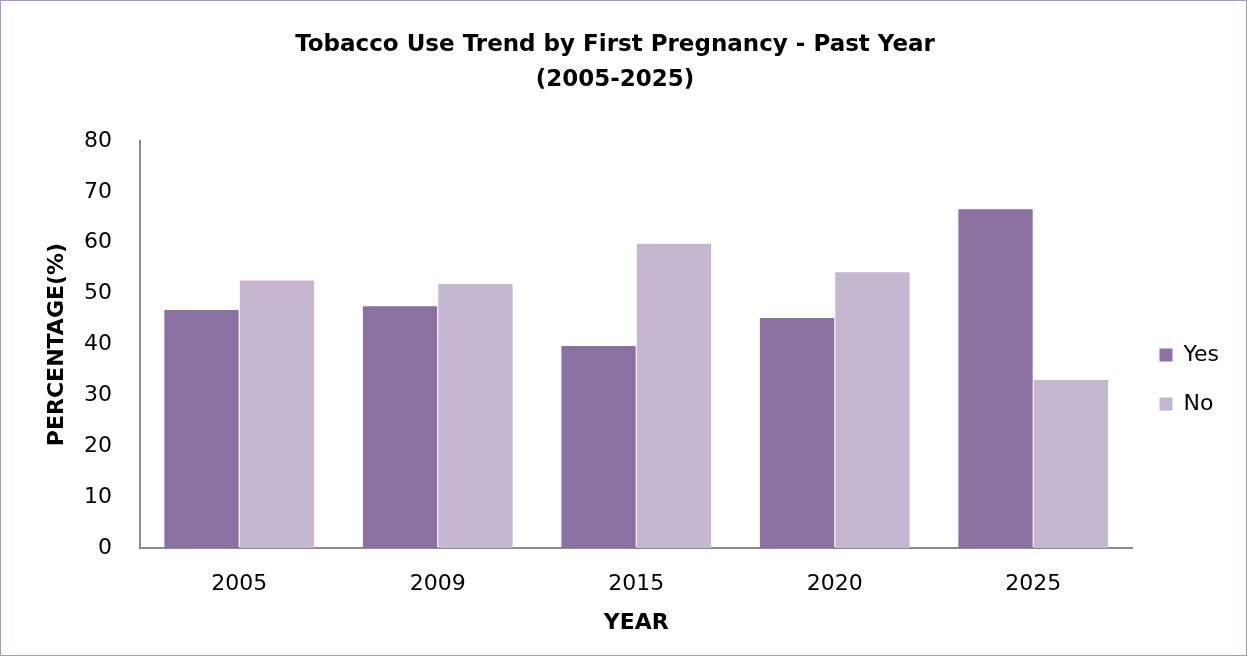  Describe the element at coordinates (636, 582) in the screenshot. I see `x-tick-label: 2015` at that location.